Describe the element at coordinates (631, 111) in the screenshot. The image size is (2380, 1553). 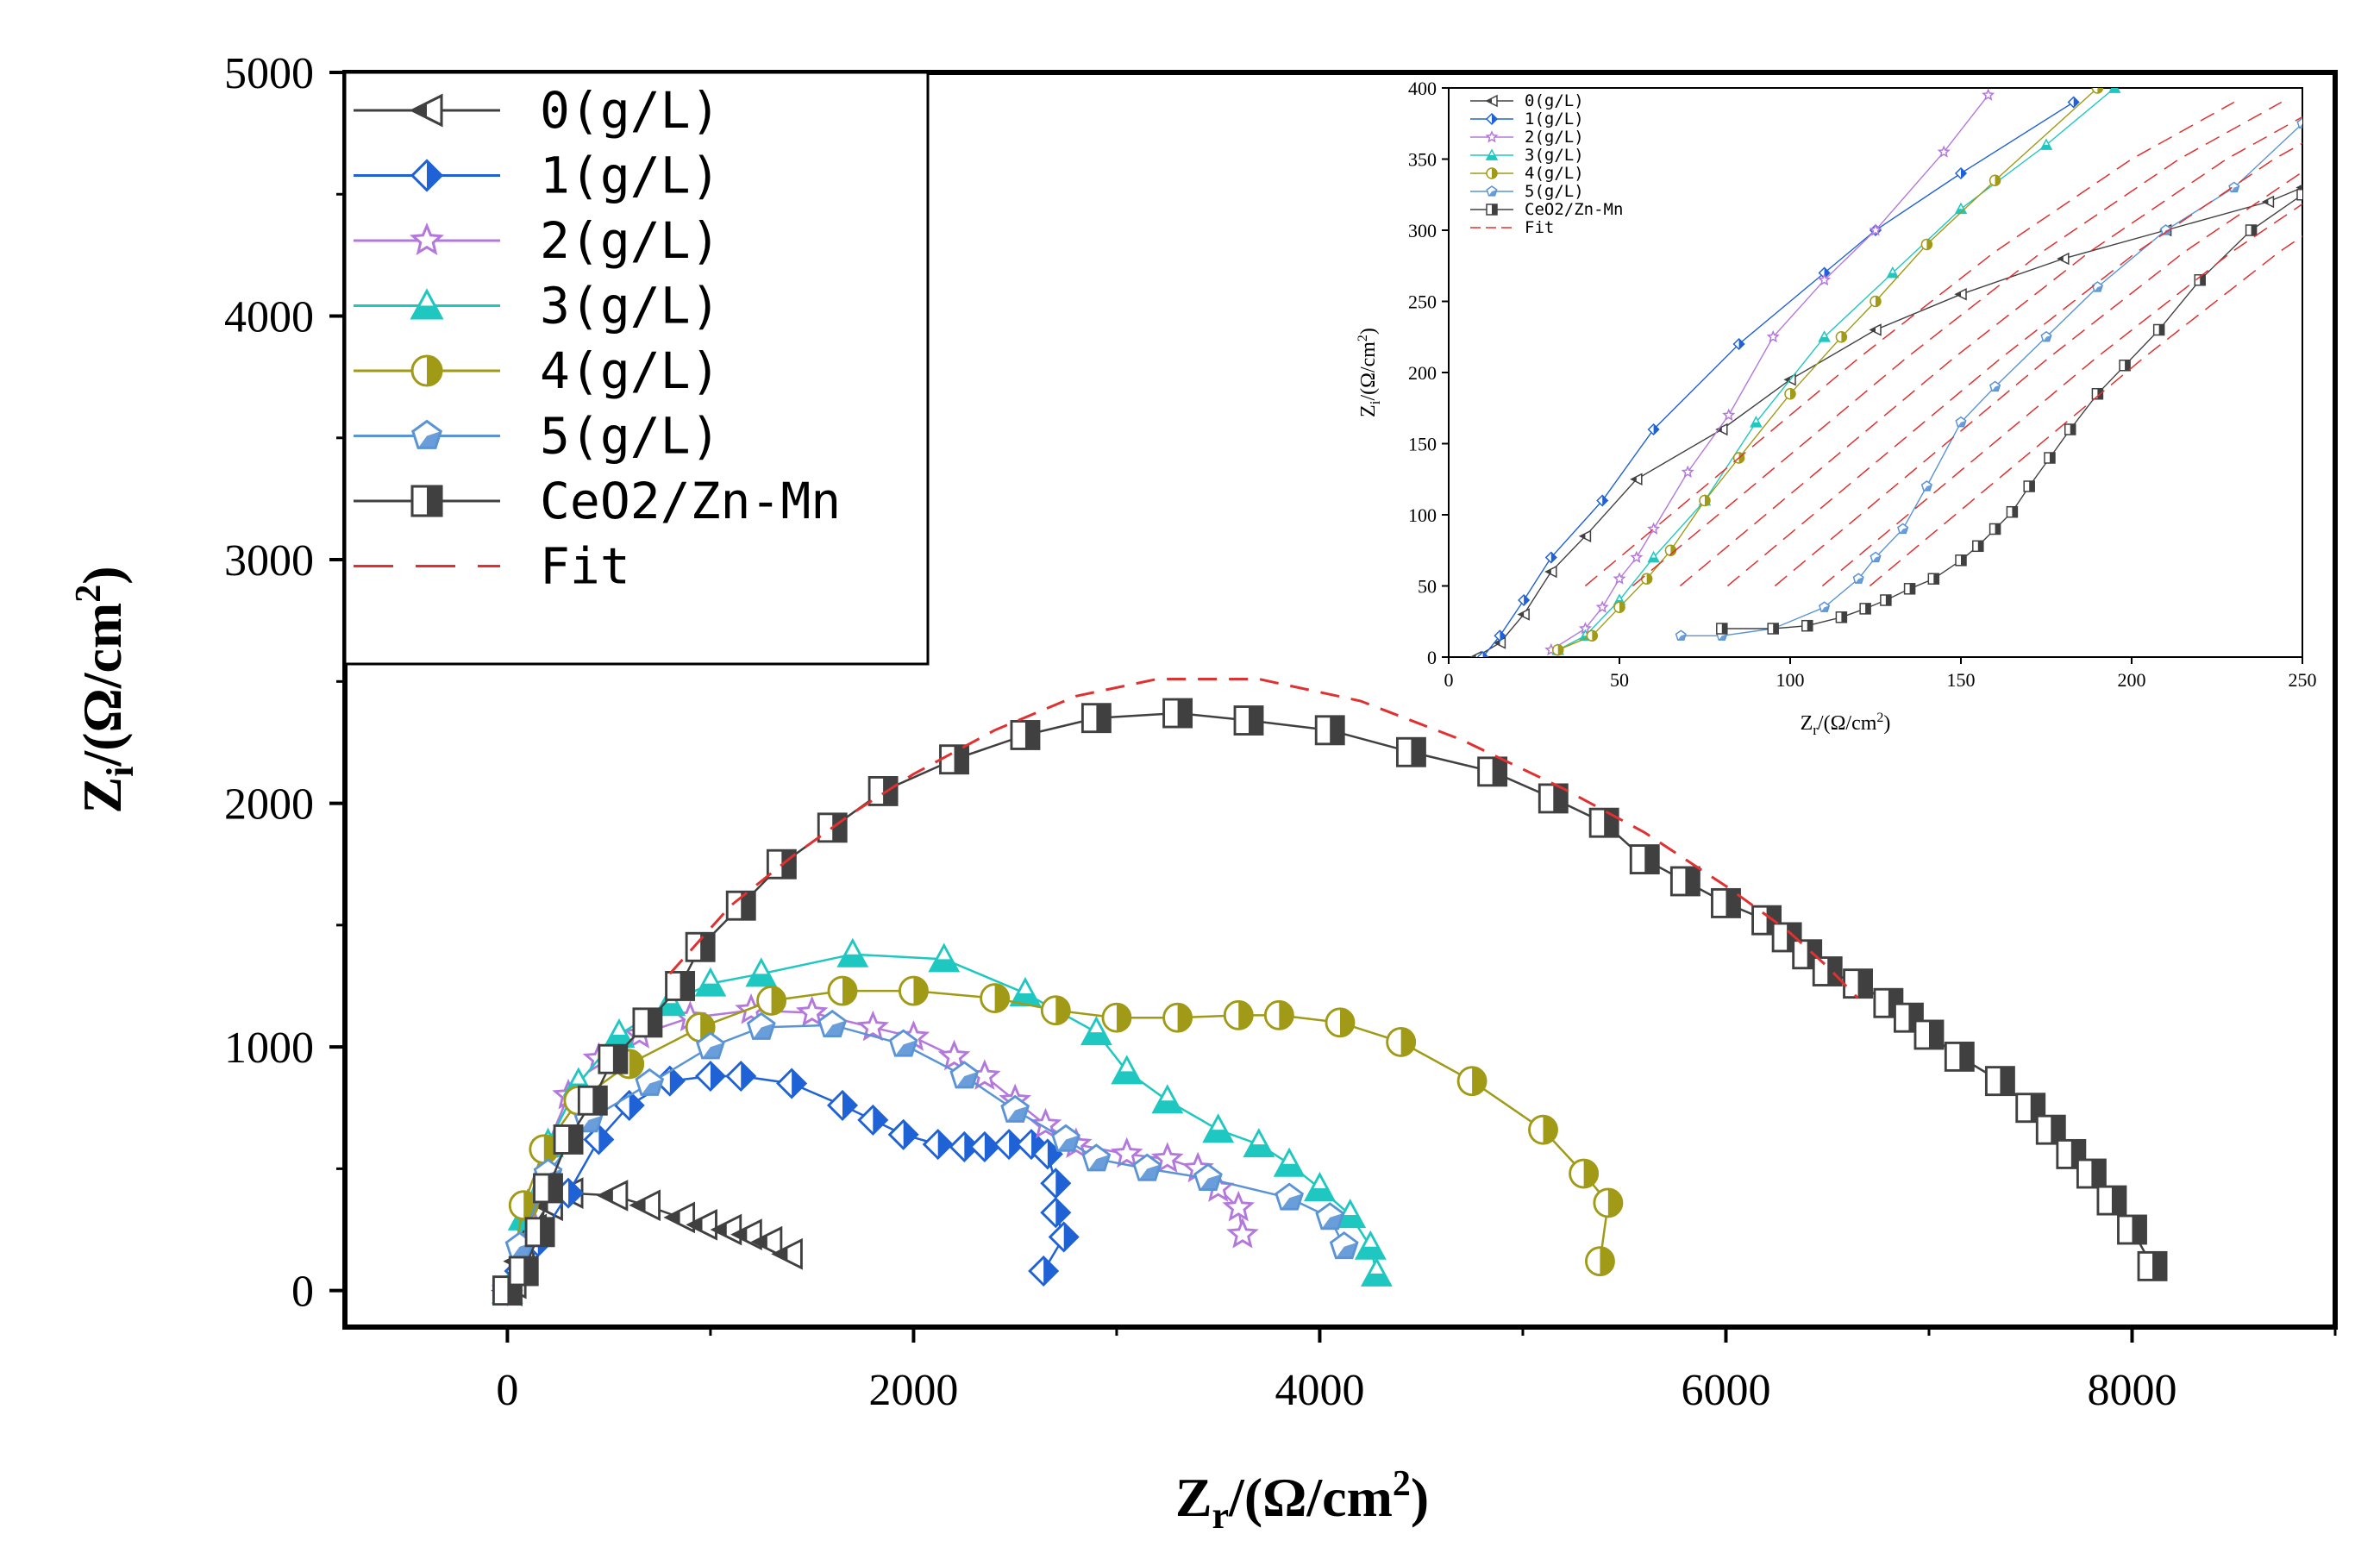
I see `legend-label: 0(g/L)` at that location.